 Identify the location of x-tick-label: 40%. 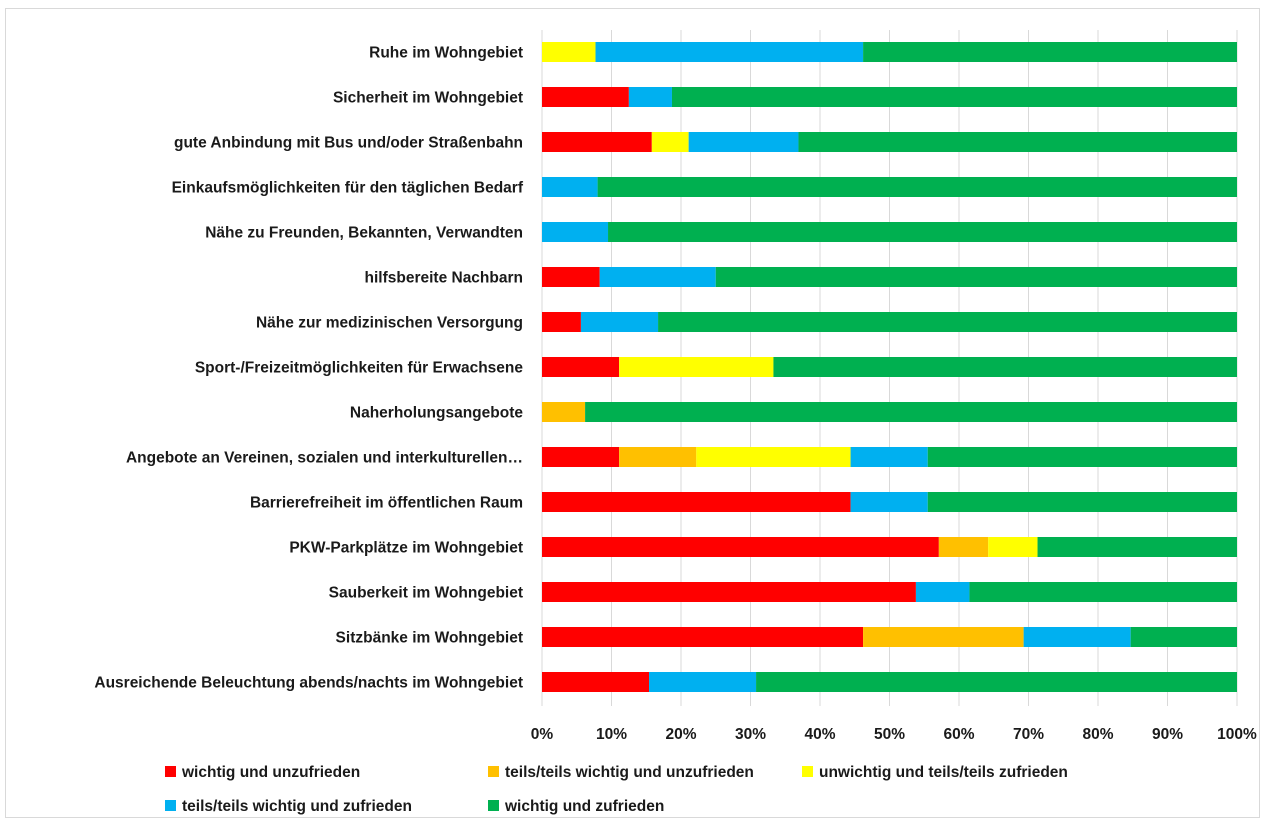
(819, 734).